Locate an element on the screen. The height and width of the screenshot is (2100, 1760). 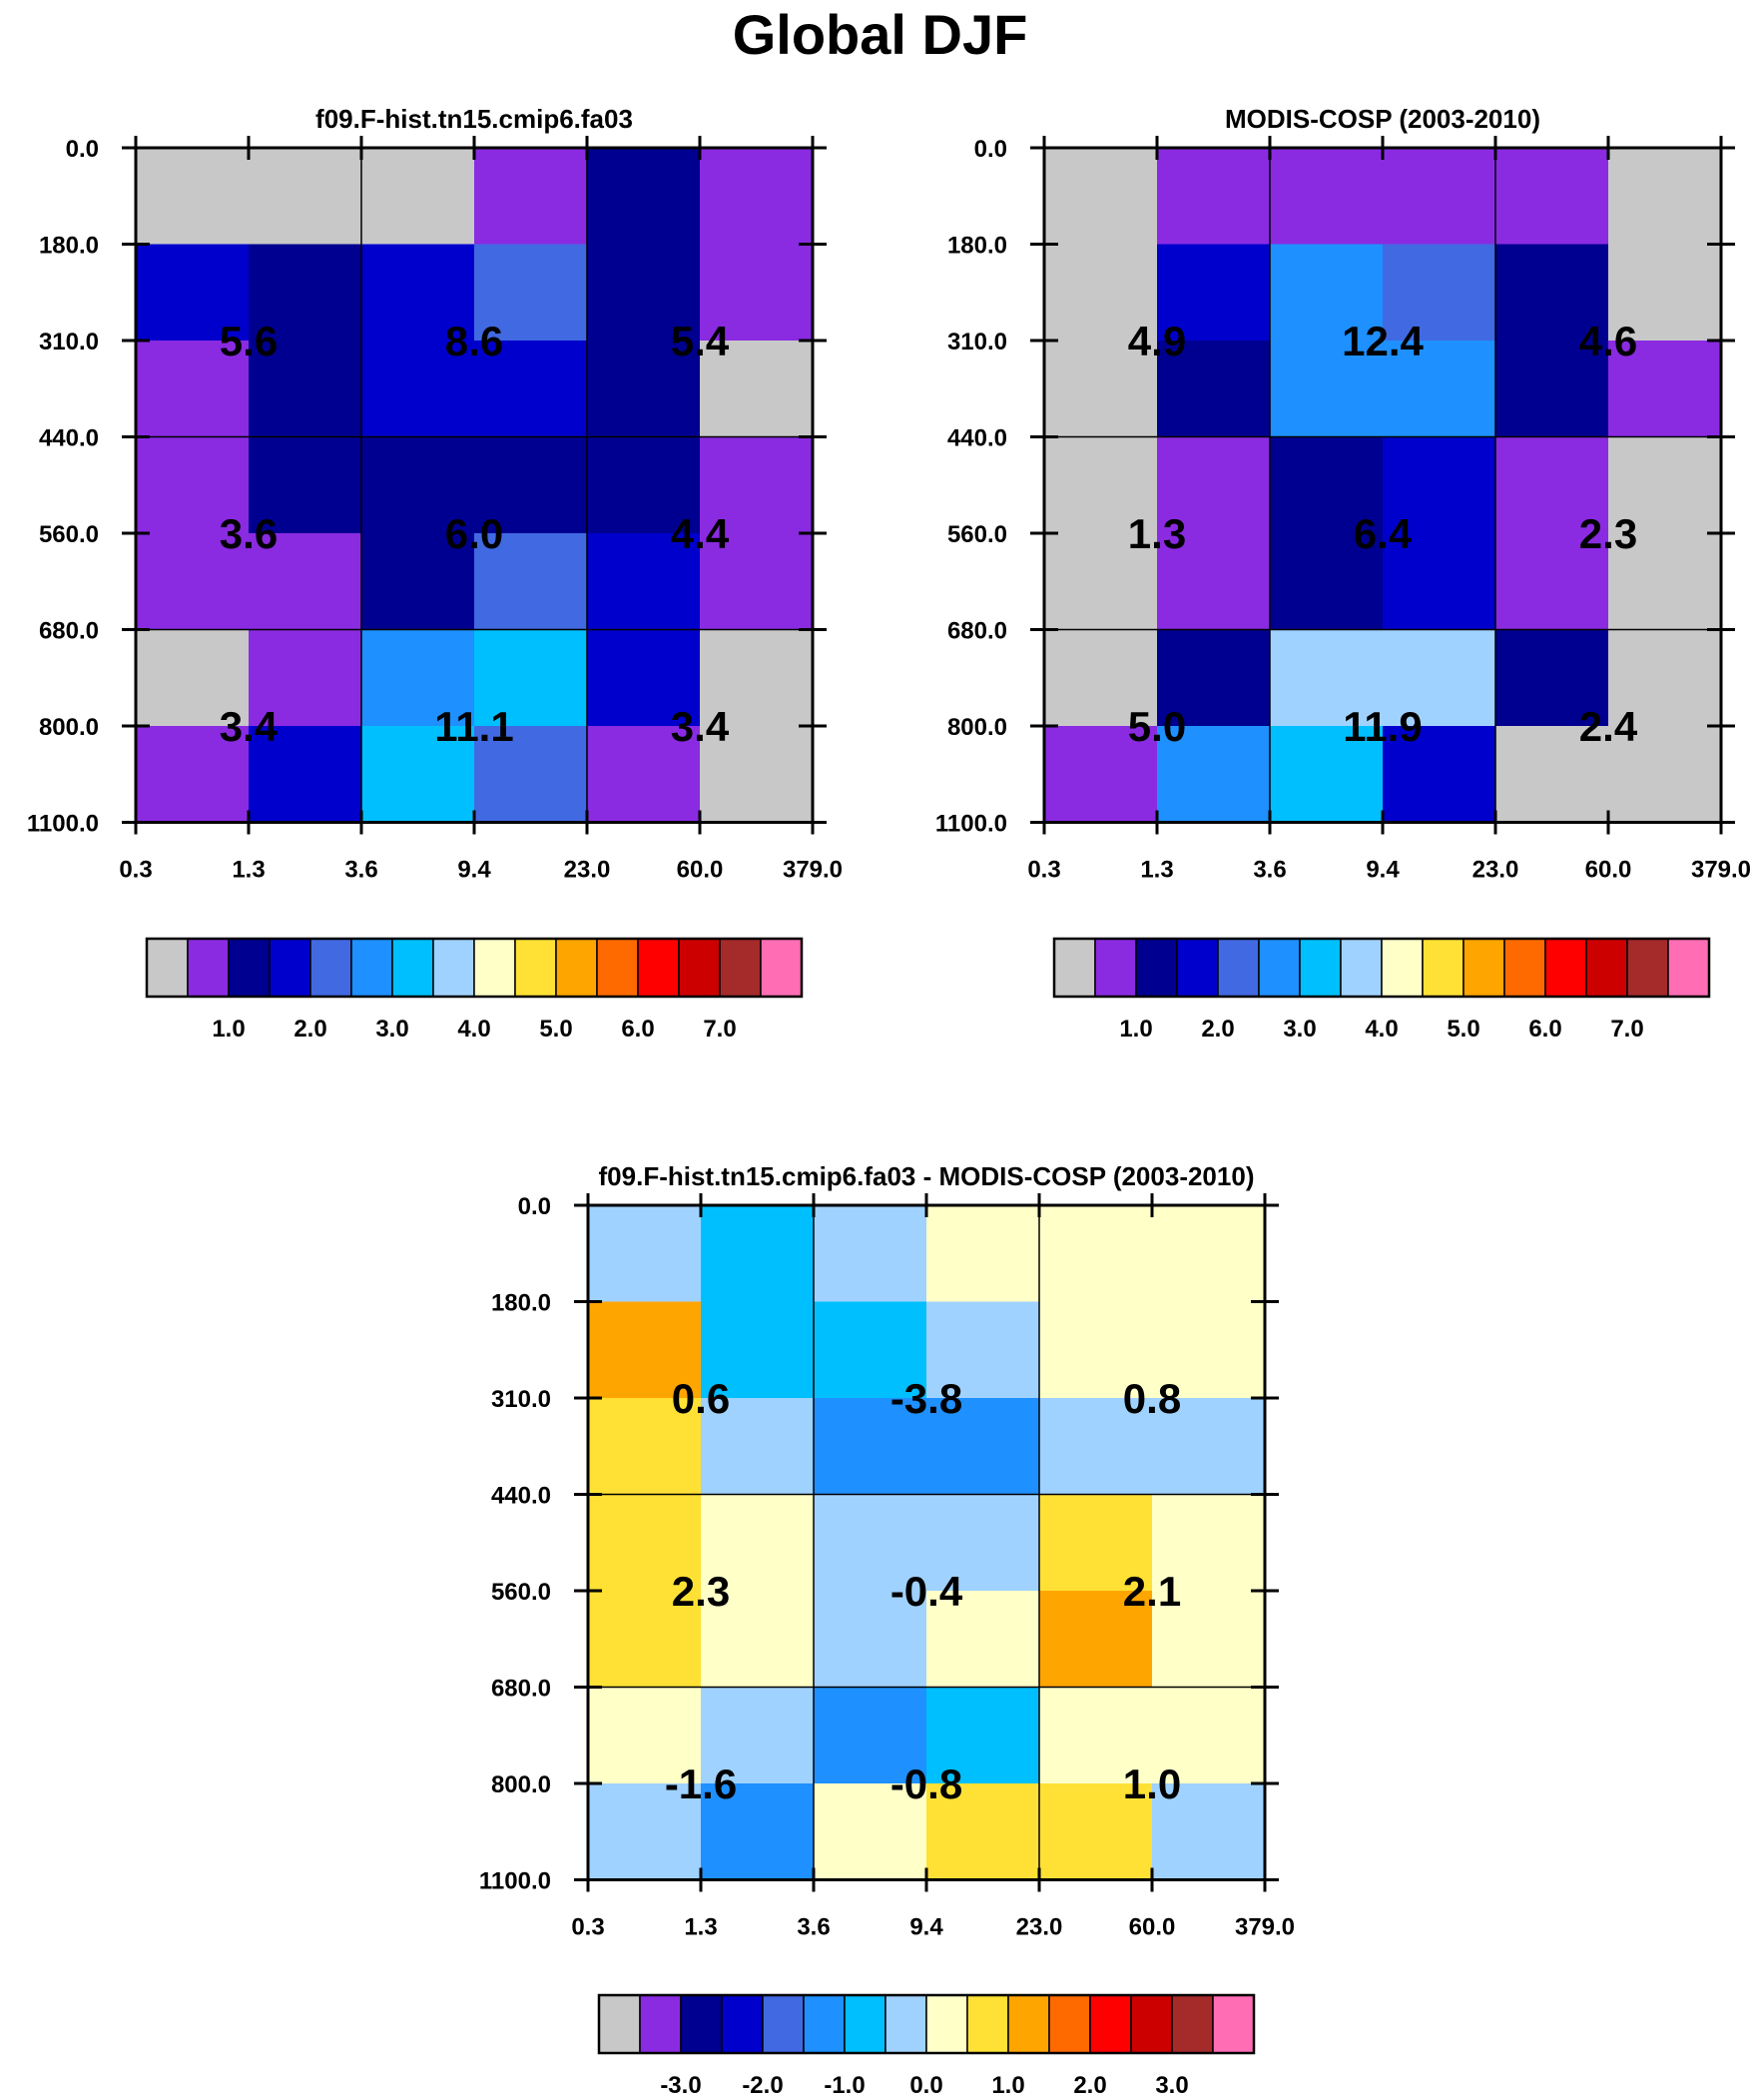
x-tick-label: 0.3 is located at coordinates (1043, 870).